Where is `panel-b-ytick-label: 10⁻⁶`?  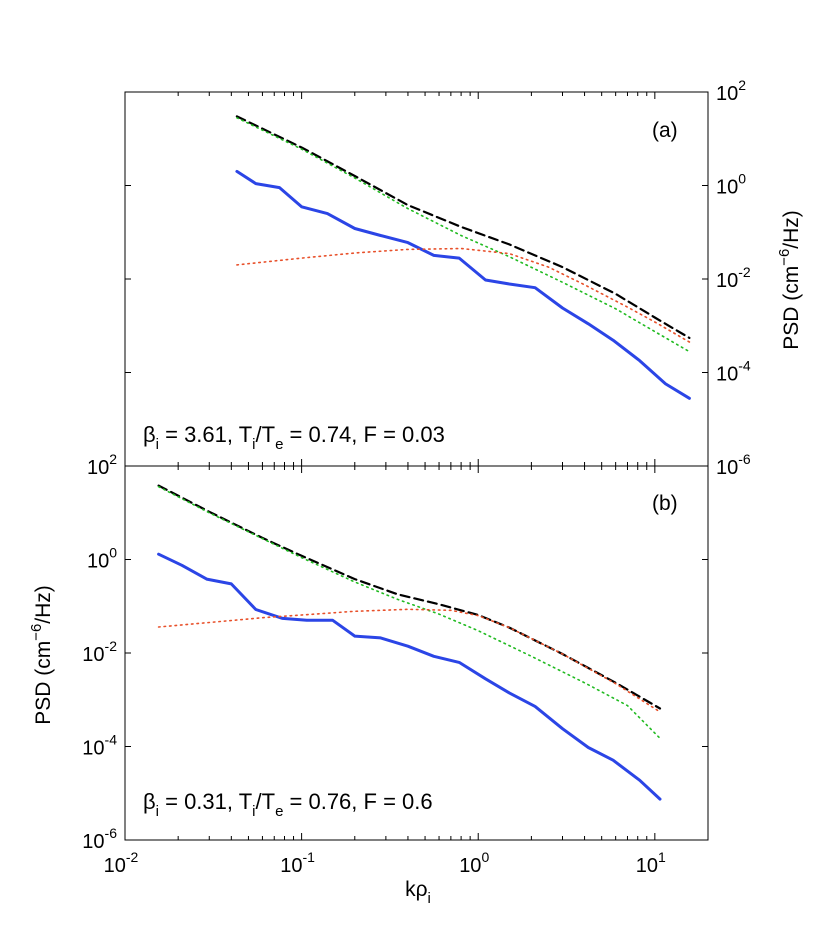
panel-b-ytick-label: 10⁻⁶ is located at coordinates (99, 839).